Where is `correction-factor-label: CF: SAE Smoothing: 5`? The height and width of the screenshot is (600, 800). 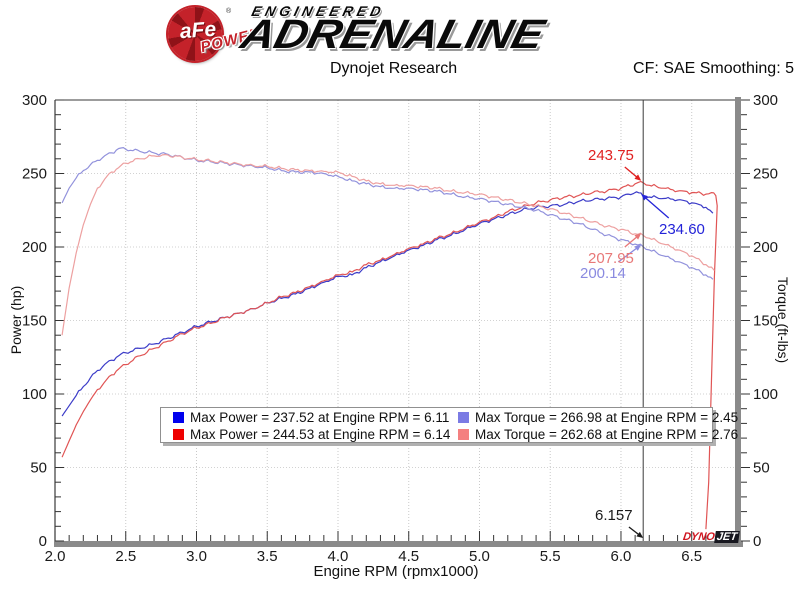
correction-factor-label: CF: SAE Smoothing: 5 is located at coordinates (713, 68).